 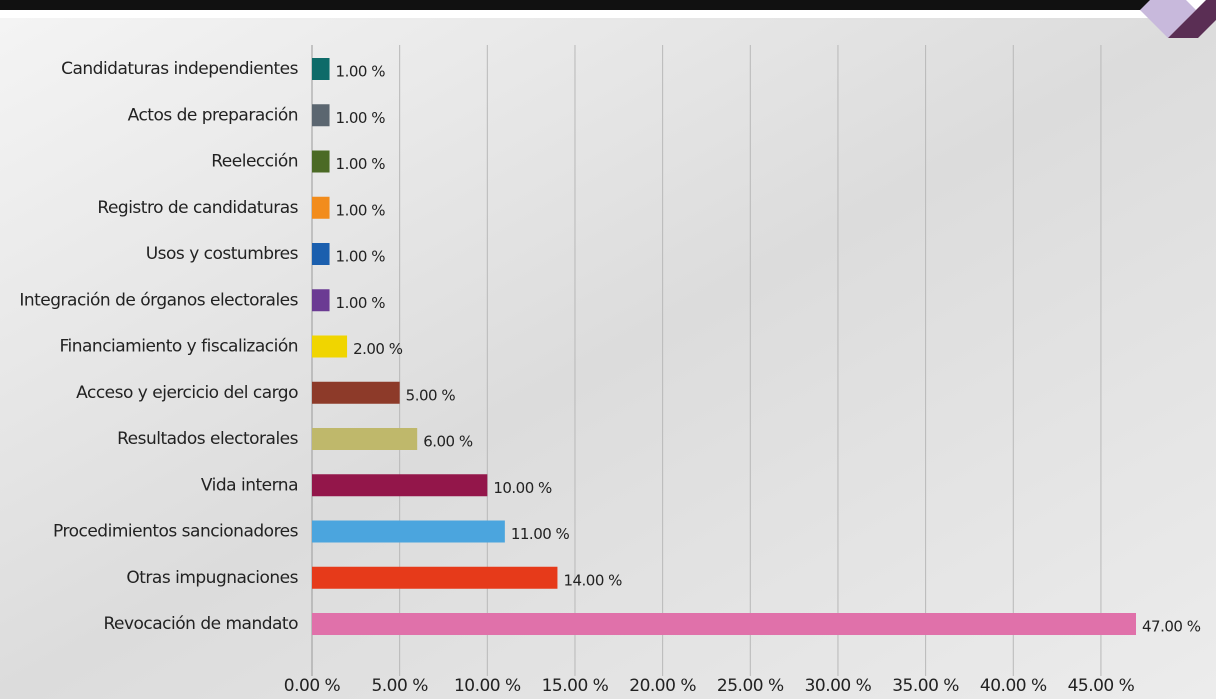 I want to click on y-tick-label: Financiamiento y fiscalización, so click(x=178, y=347).